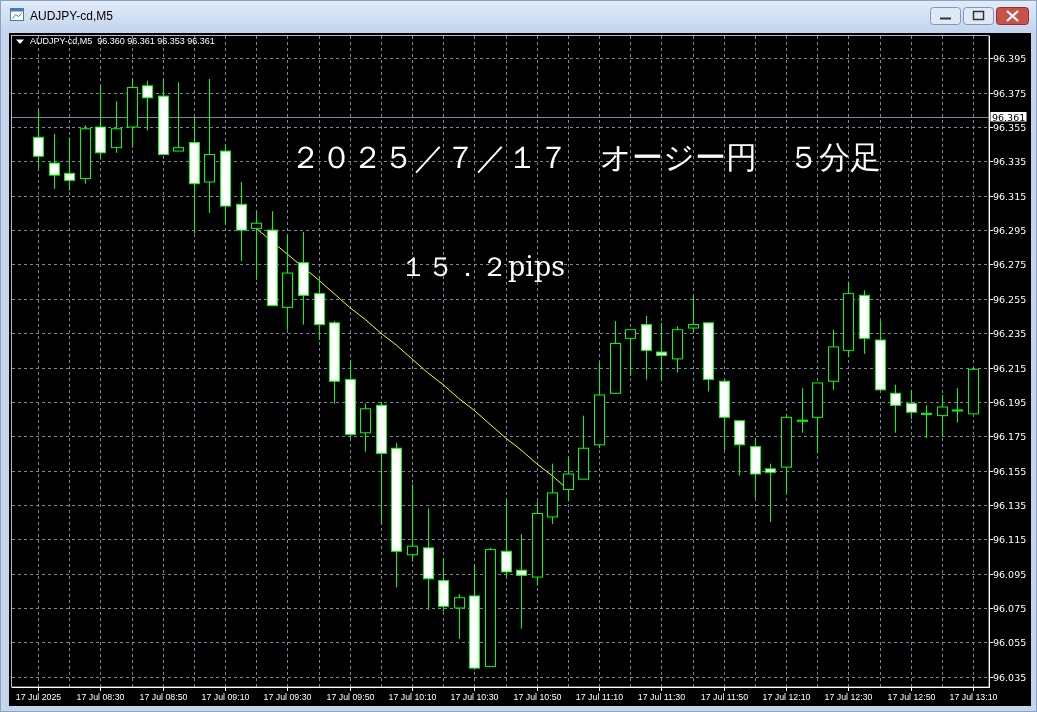  Describe the element at coordinates (1010, 368) in the screenshot. I see `y-tick-label: 96.215` at that location.